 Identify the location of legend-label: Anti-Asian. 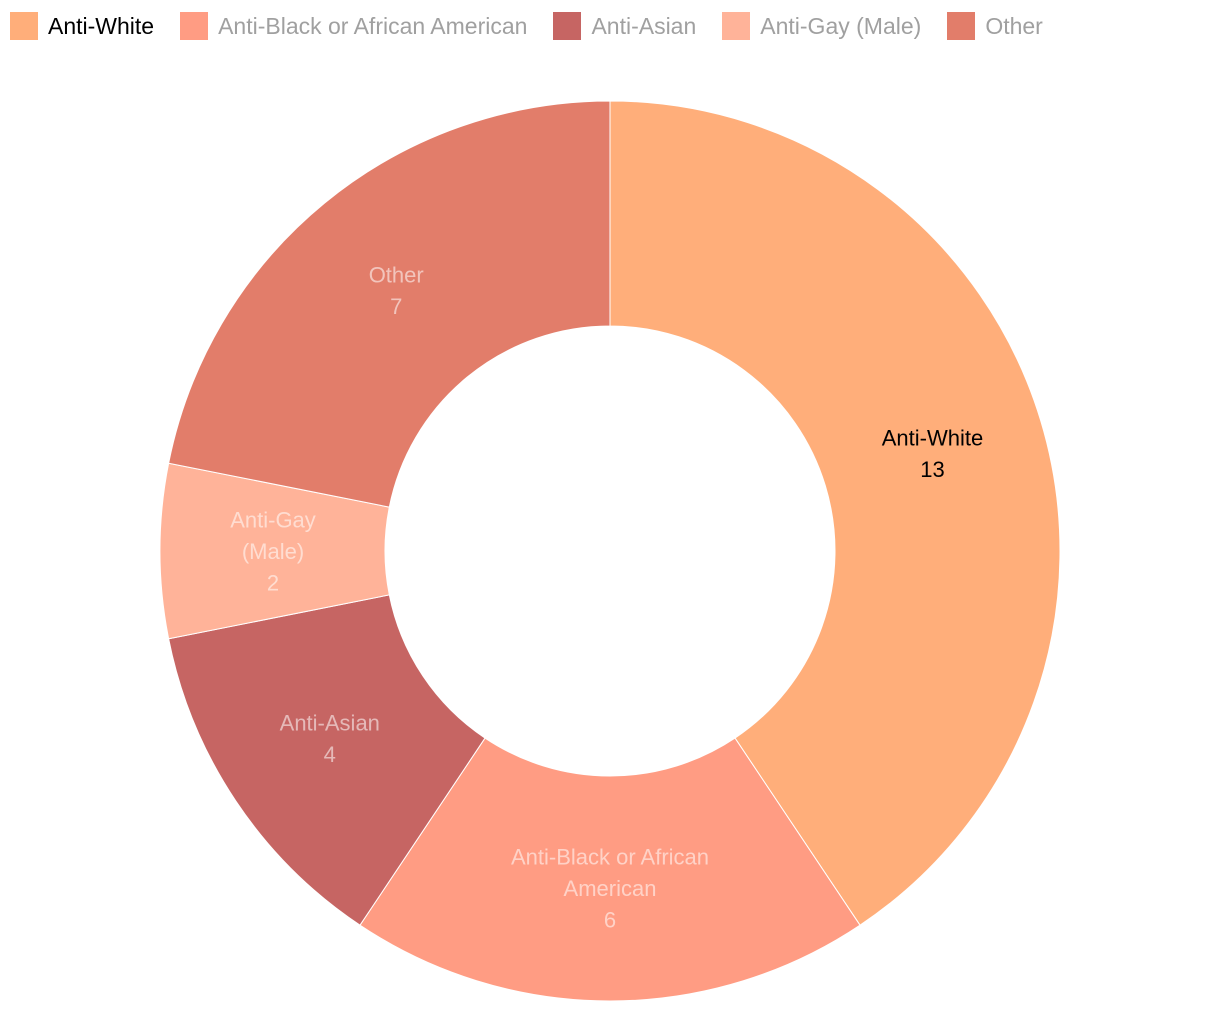
(644, 25).